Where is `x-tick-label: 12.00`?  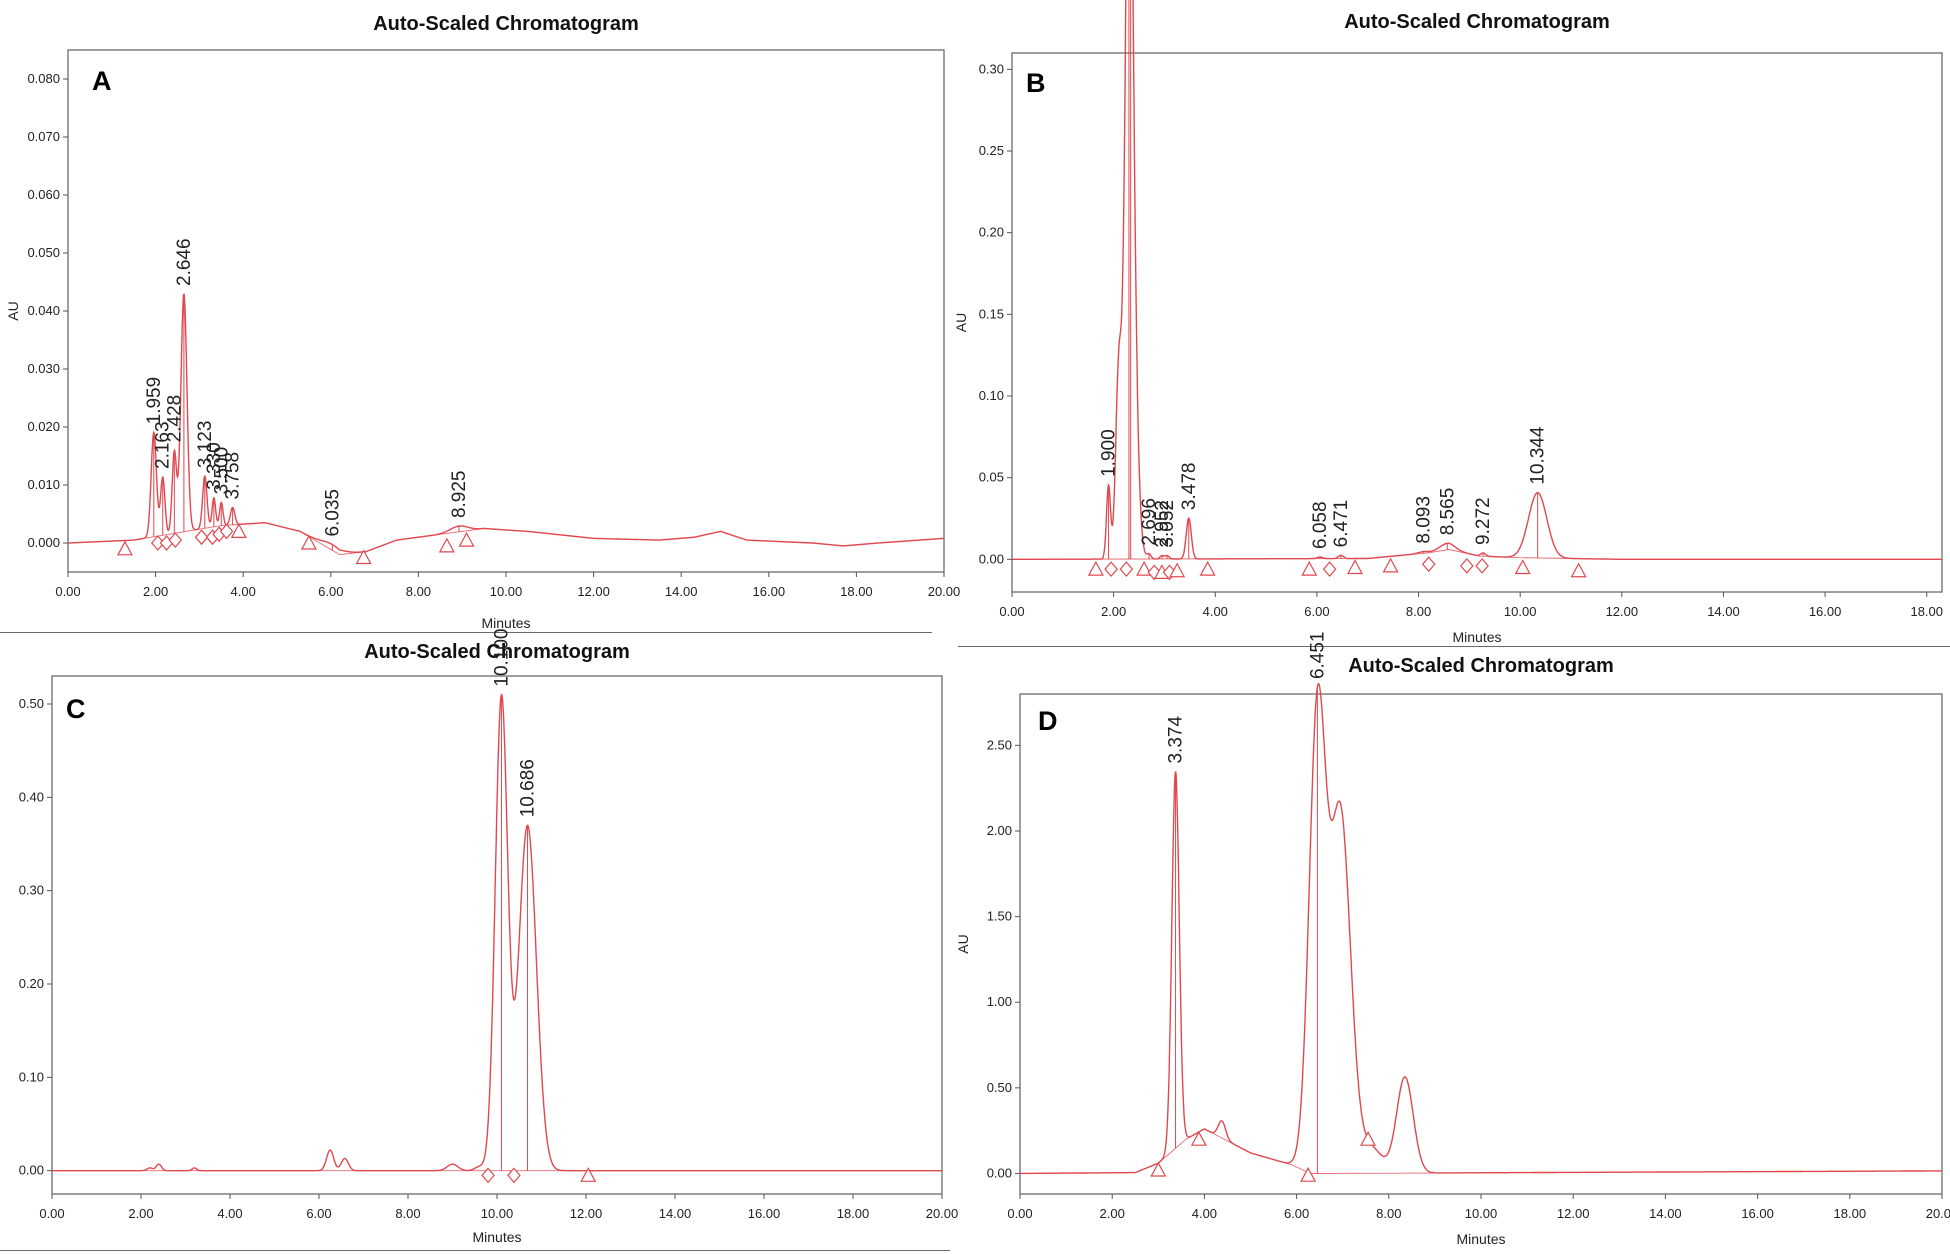 x-tick-label: 12.00 is located at coordinates (1573, 1213).